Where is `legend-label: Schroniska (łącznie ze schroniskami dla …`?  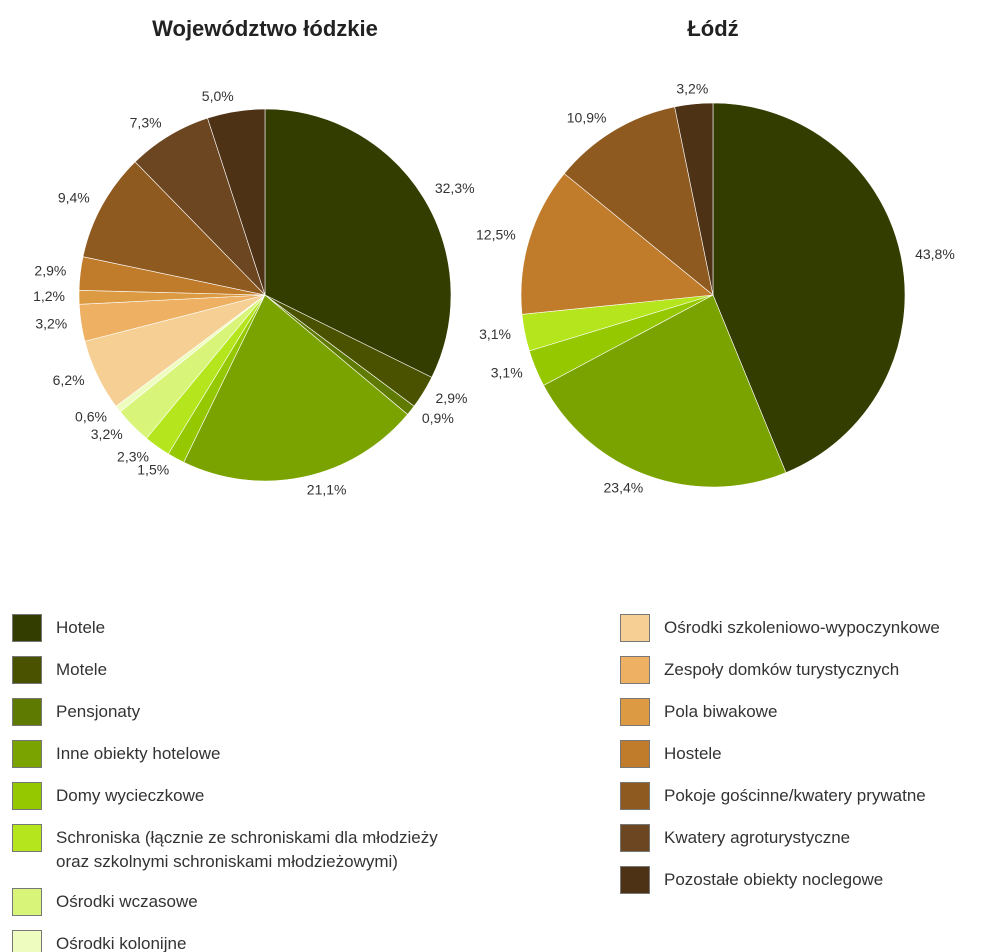 legend-label: Schroniska (łącznie ze schroniskami dla … is located at coordinates (247, 849).